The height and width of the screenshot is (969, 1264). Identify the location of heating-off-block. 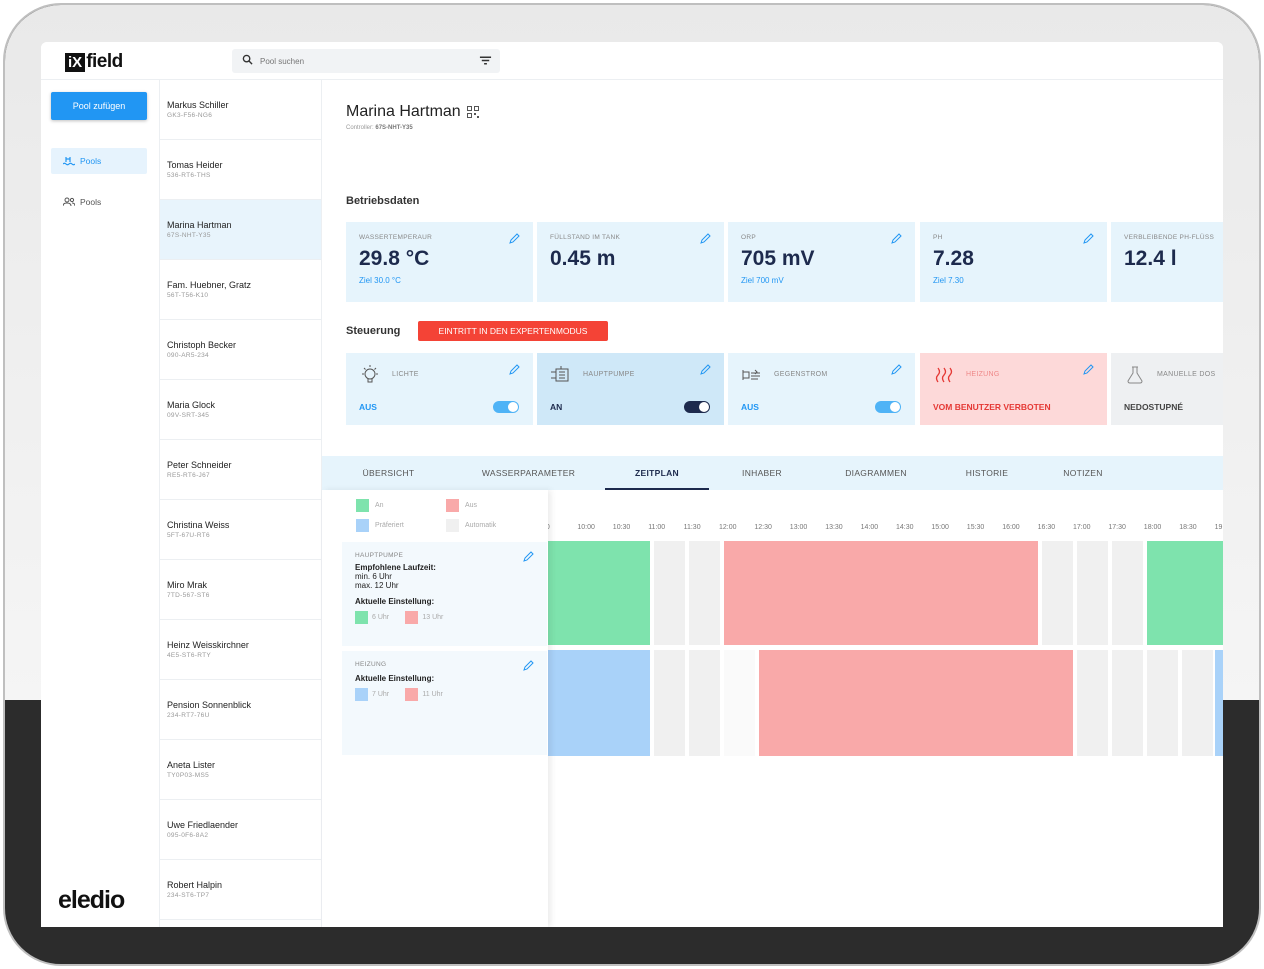
(916, 703).